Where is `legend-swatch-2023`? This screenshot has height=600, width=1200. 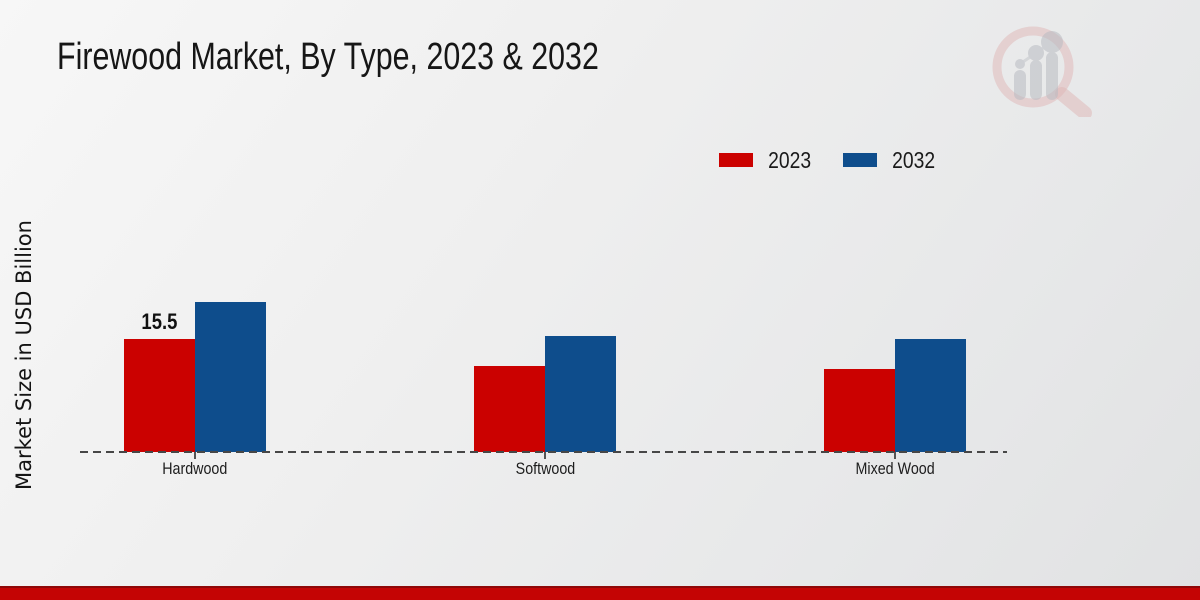 legend-swatch-2023 is located at coordinates (736, 160).